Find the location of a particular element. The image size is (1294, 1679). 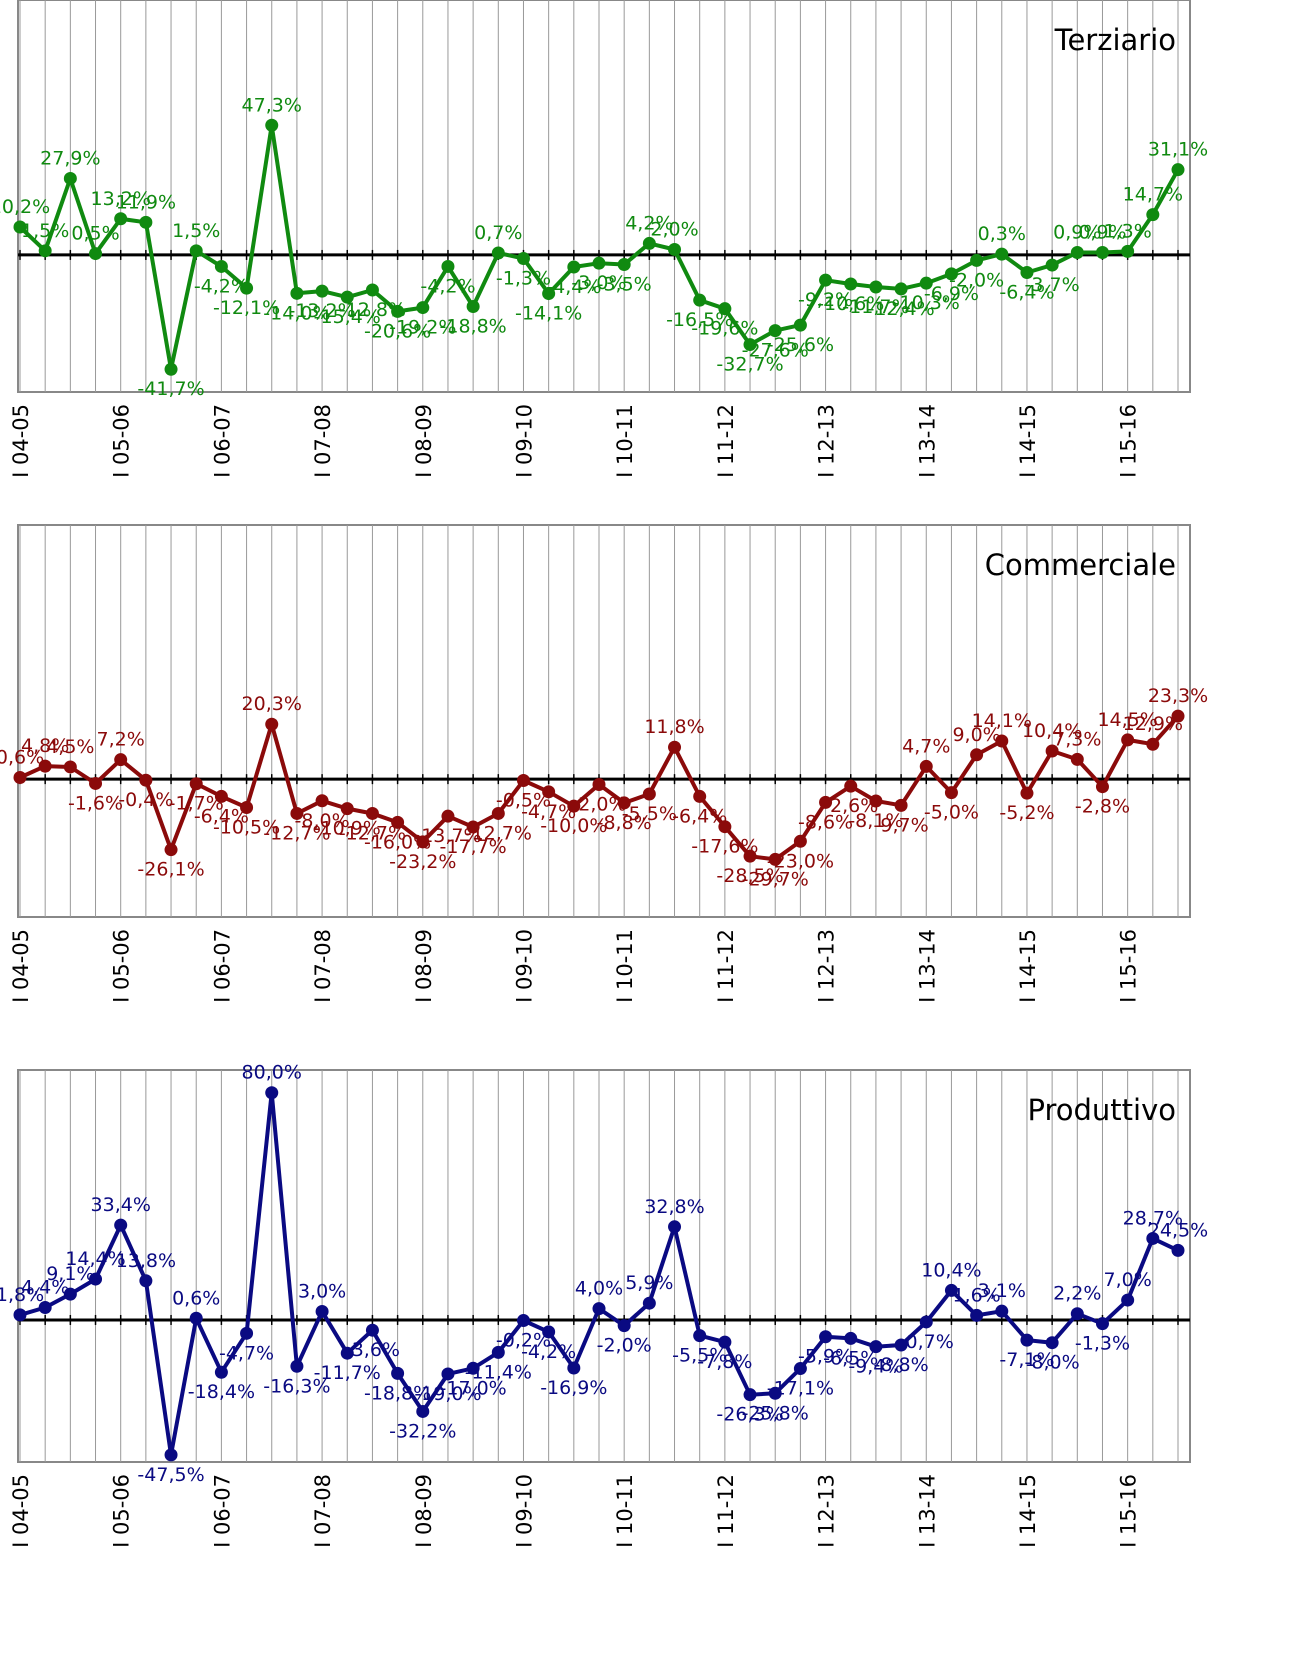

value-label: -5,9% is located at coordinates (825, 1357).